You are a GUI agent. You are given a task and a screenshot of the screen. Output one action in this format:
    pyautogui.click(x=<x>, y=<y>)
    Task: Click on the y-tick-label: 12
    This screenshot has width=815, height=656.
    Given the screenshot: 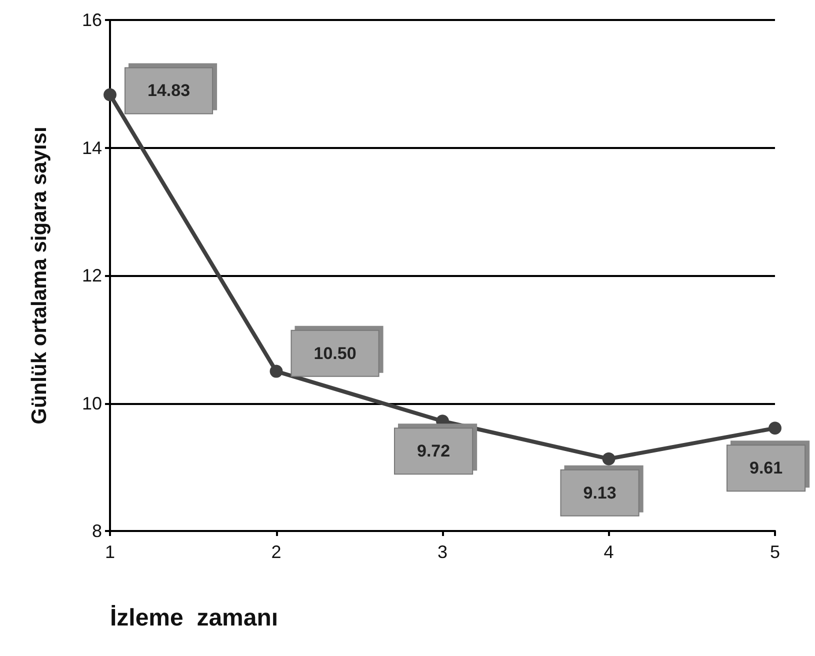 What is the action you would take?
    pyautogui.click(x=92, y=276)
    